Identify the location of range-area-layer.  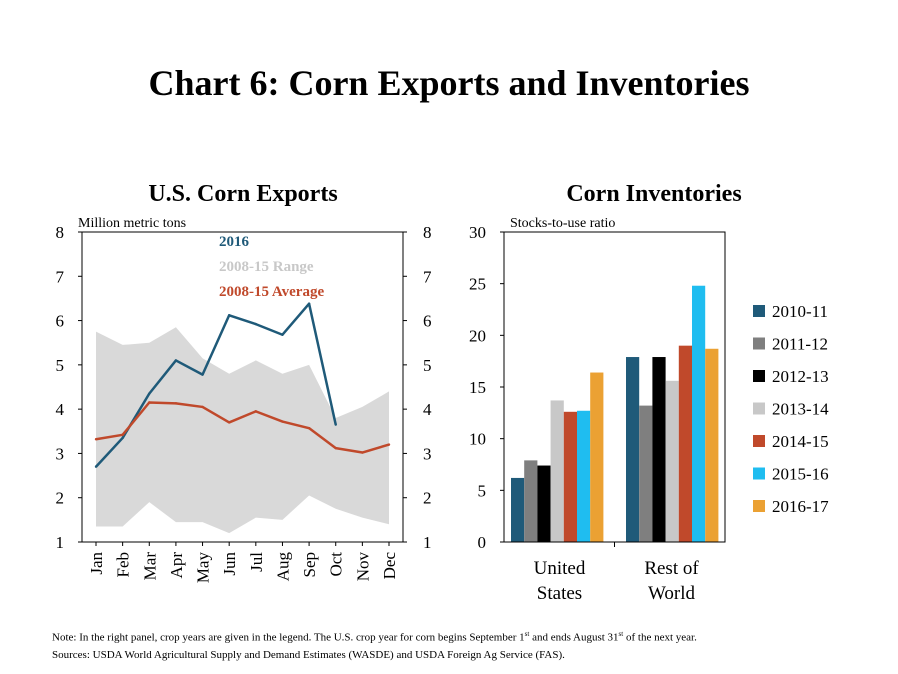
(242, 430).